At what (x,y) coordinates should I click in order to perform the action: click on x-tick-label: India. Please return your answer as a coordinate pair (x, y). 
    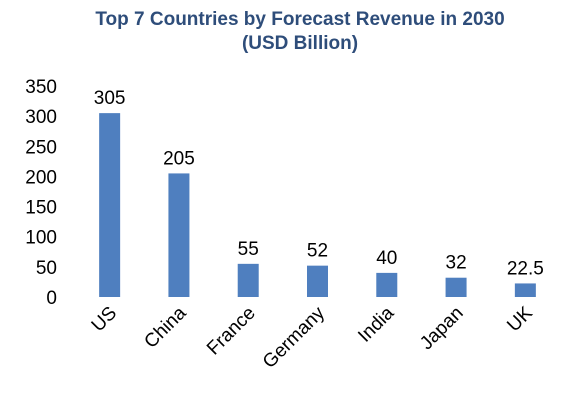
    Looking at the image, I should click on (376, 324).